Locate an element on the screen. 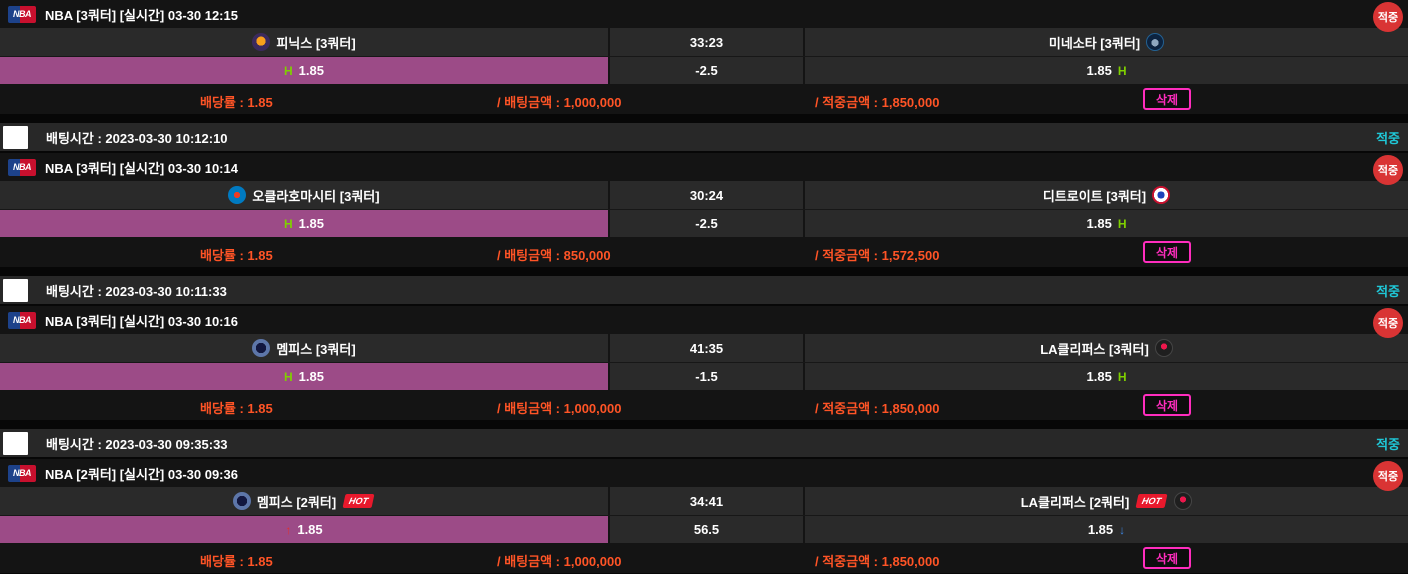  away-team-cell: 미네소타 [3쿼터] is located at coordinates (1106, 42).